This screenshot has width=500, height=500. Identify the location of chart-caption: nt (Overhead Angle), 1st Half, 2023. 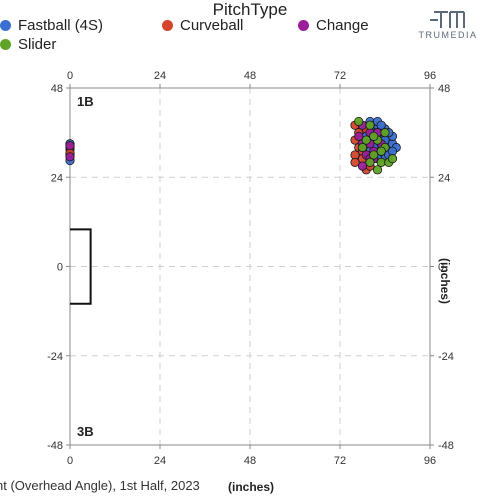
(100, 485).